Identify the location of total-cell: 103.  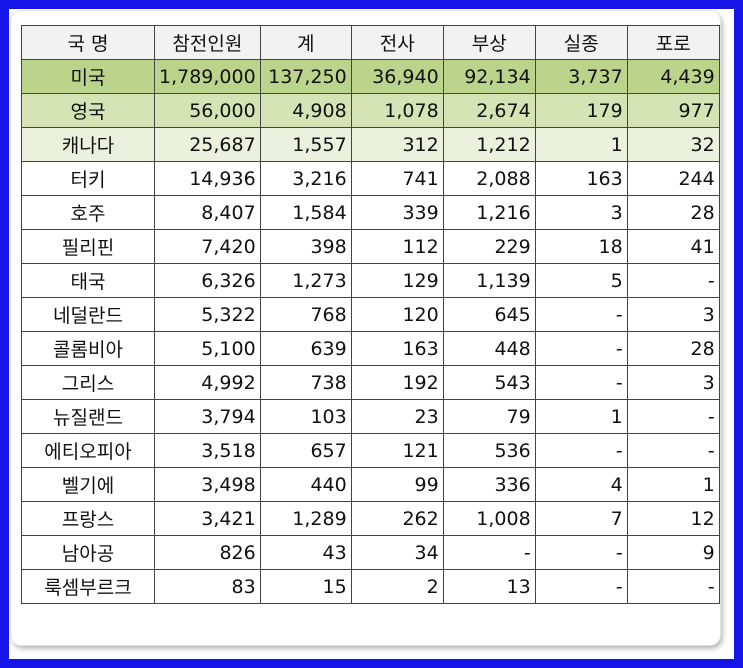
(305, 416).